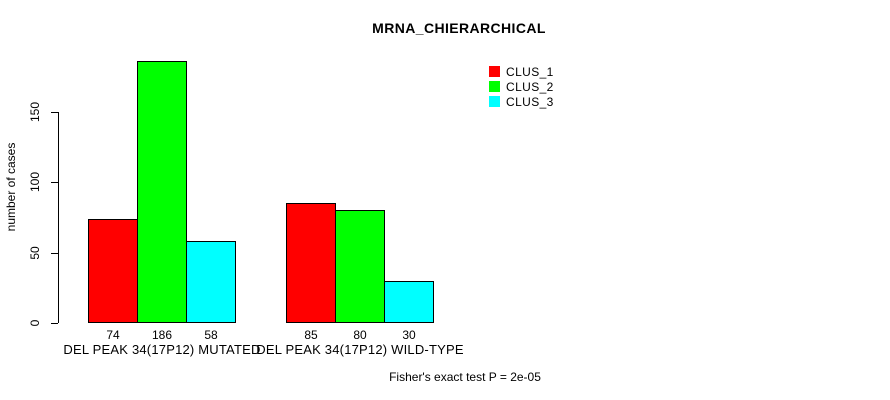  Describe the element at coordinates (311, 335) in the screenshot. I see `bar-value-label: 85` at that location.